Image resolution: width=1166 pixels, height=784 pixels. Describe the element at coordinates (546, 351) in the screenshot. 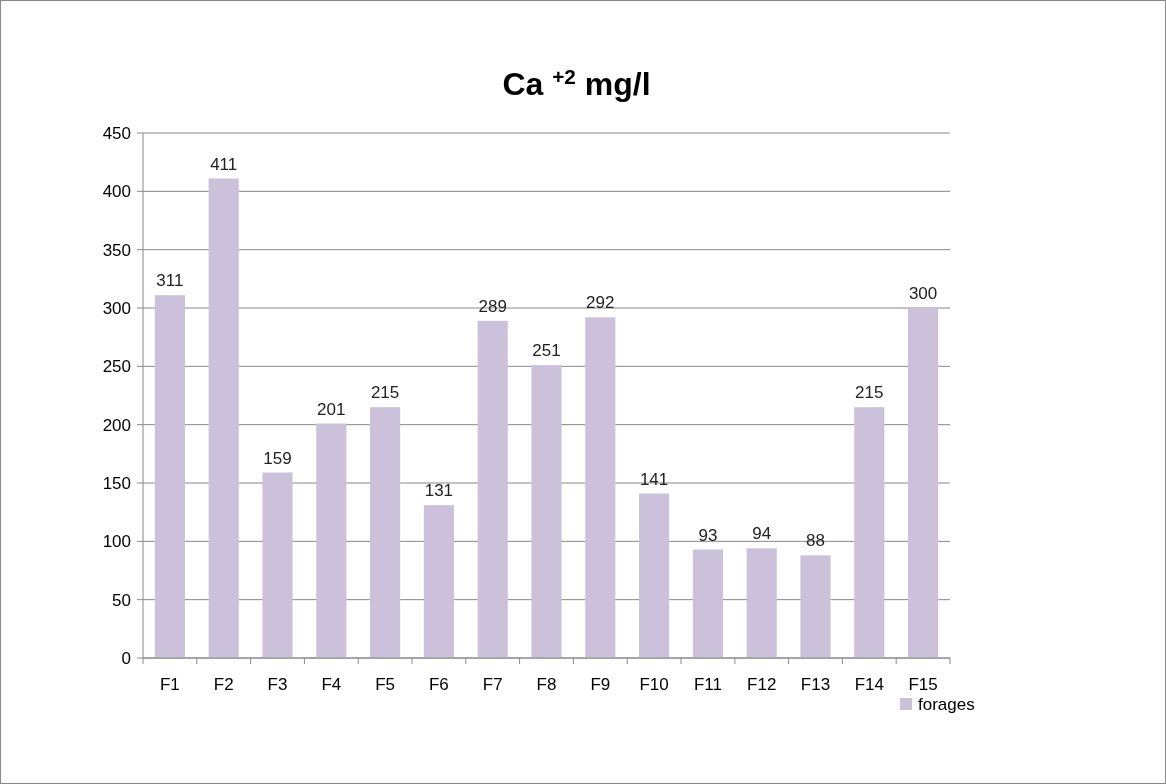

I see `data-label: 251` at that location.